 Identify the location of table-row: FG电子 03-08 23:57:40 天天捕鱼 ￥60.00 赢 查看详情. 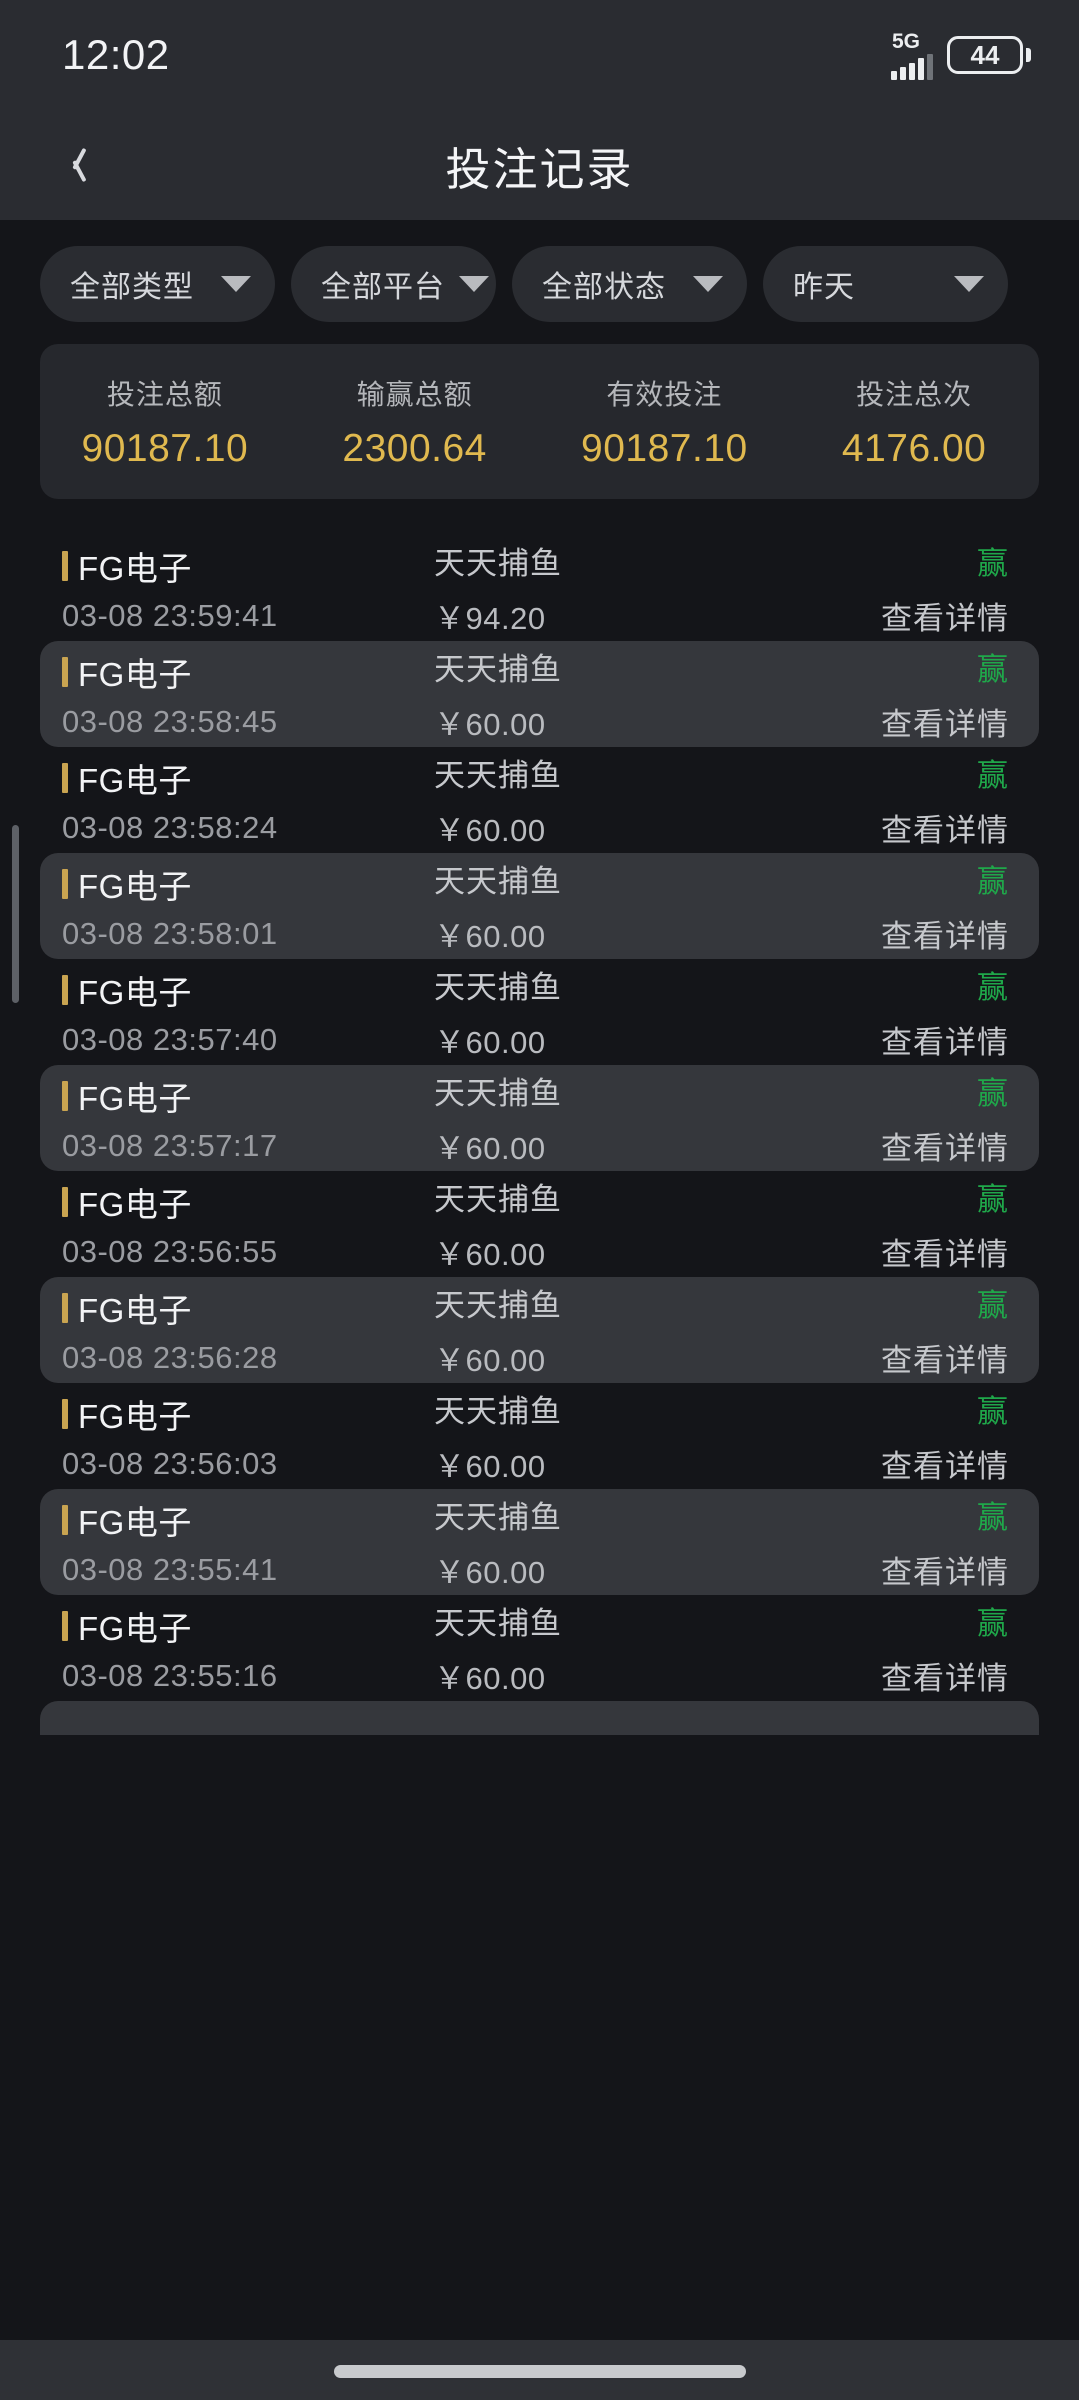
(539, 1012).